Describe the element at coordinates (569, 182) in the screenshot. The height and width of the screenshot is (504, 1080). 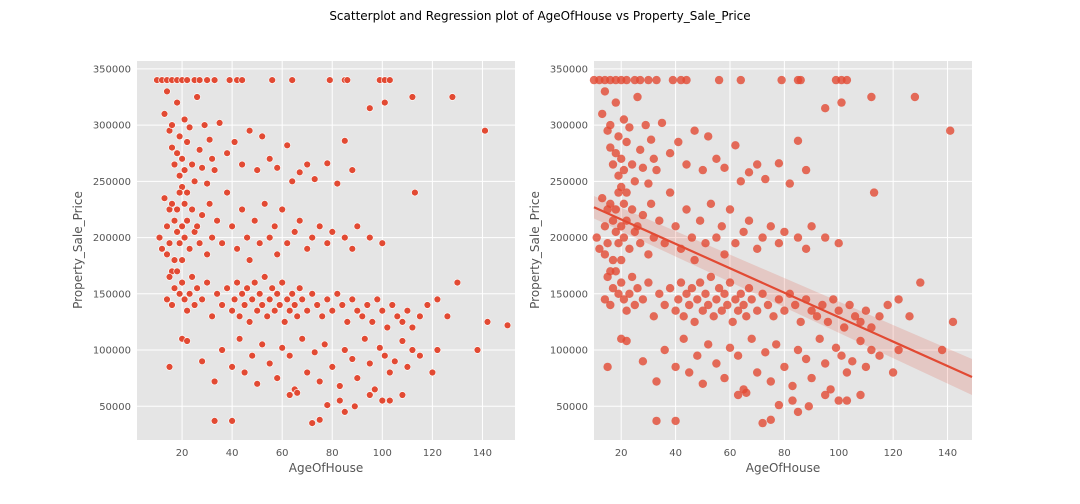
I see `y-tick-label: 250000` at that location.